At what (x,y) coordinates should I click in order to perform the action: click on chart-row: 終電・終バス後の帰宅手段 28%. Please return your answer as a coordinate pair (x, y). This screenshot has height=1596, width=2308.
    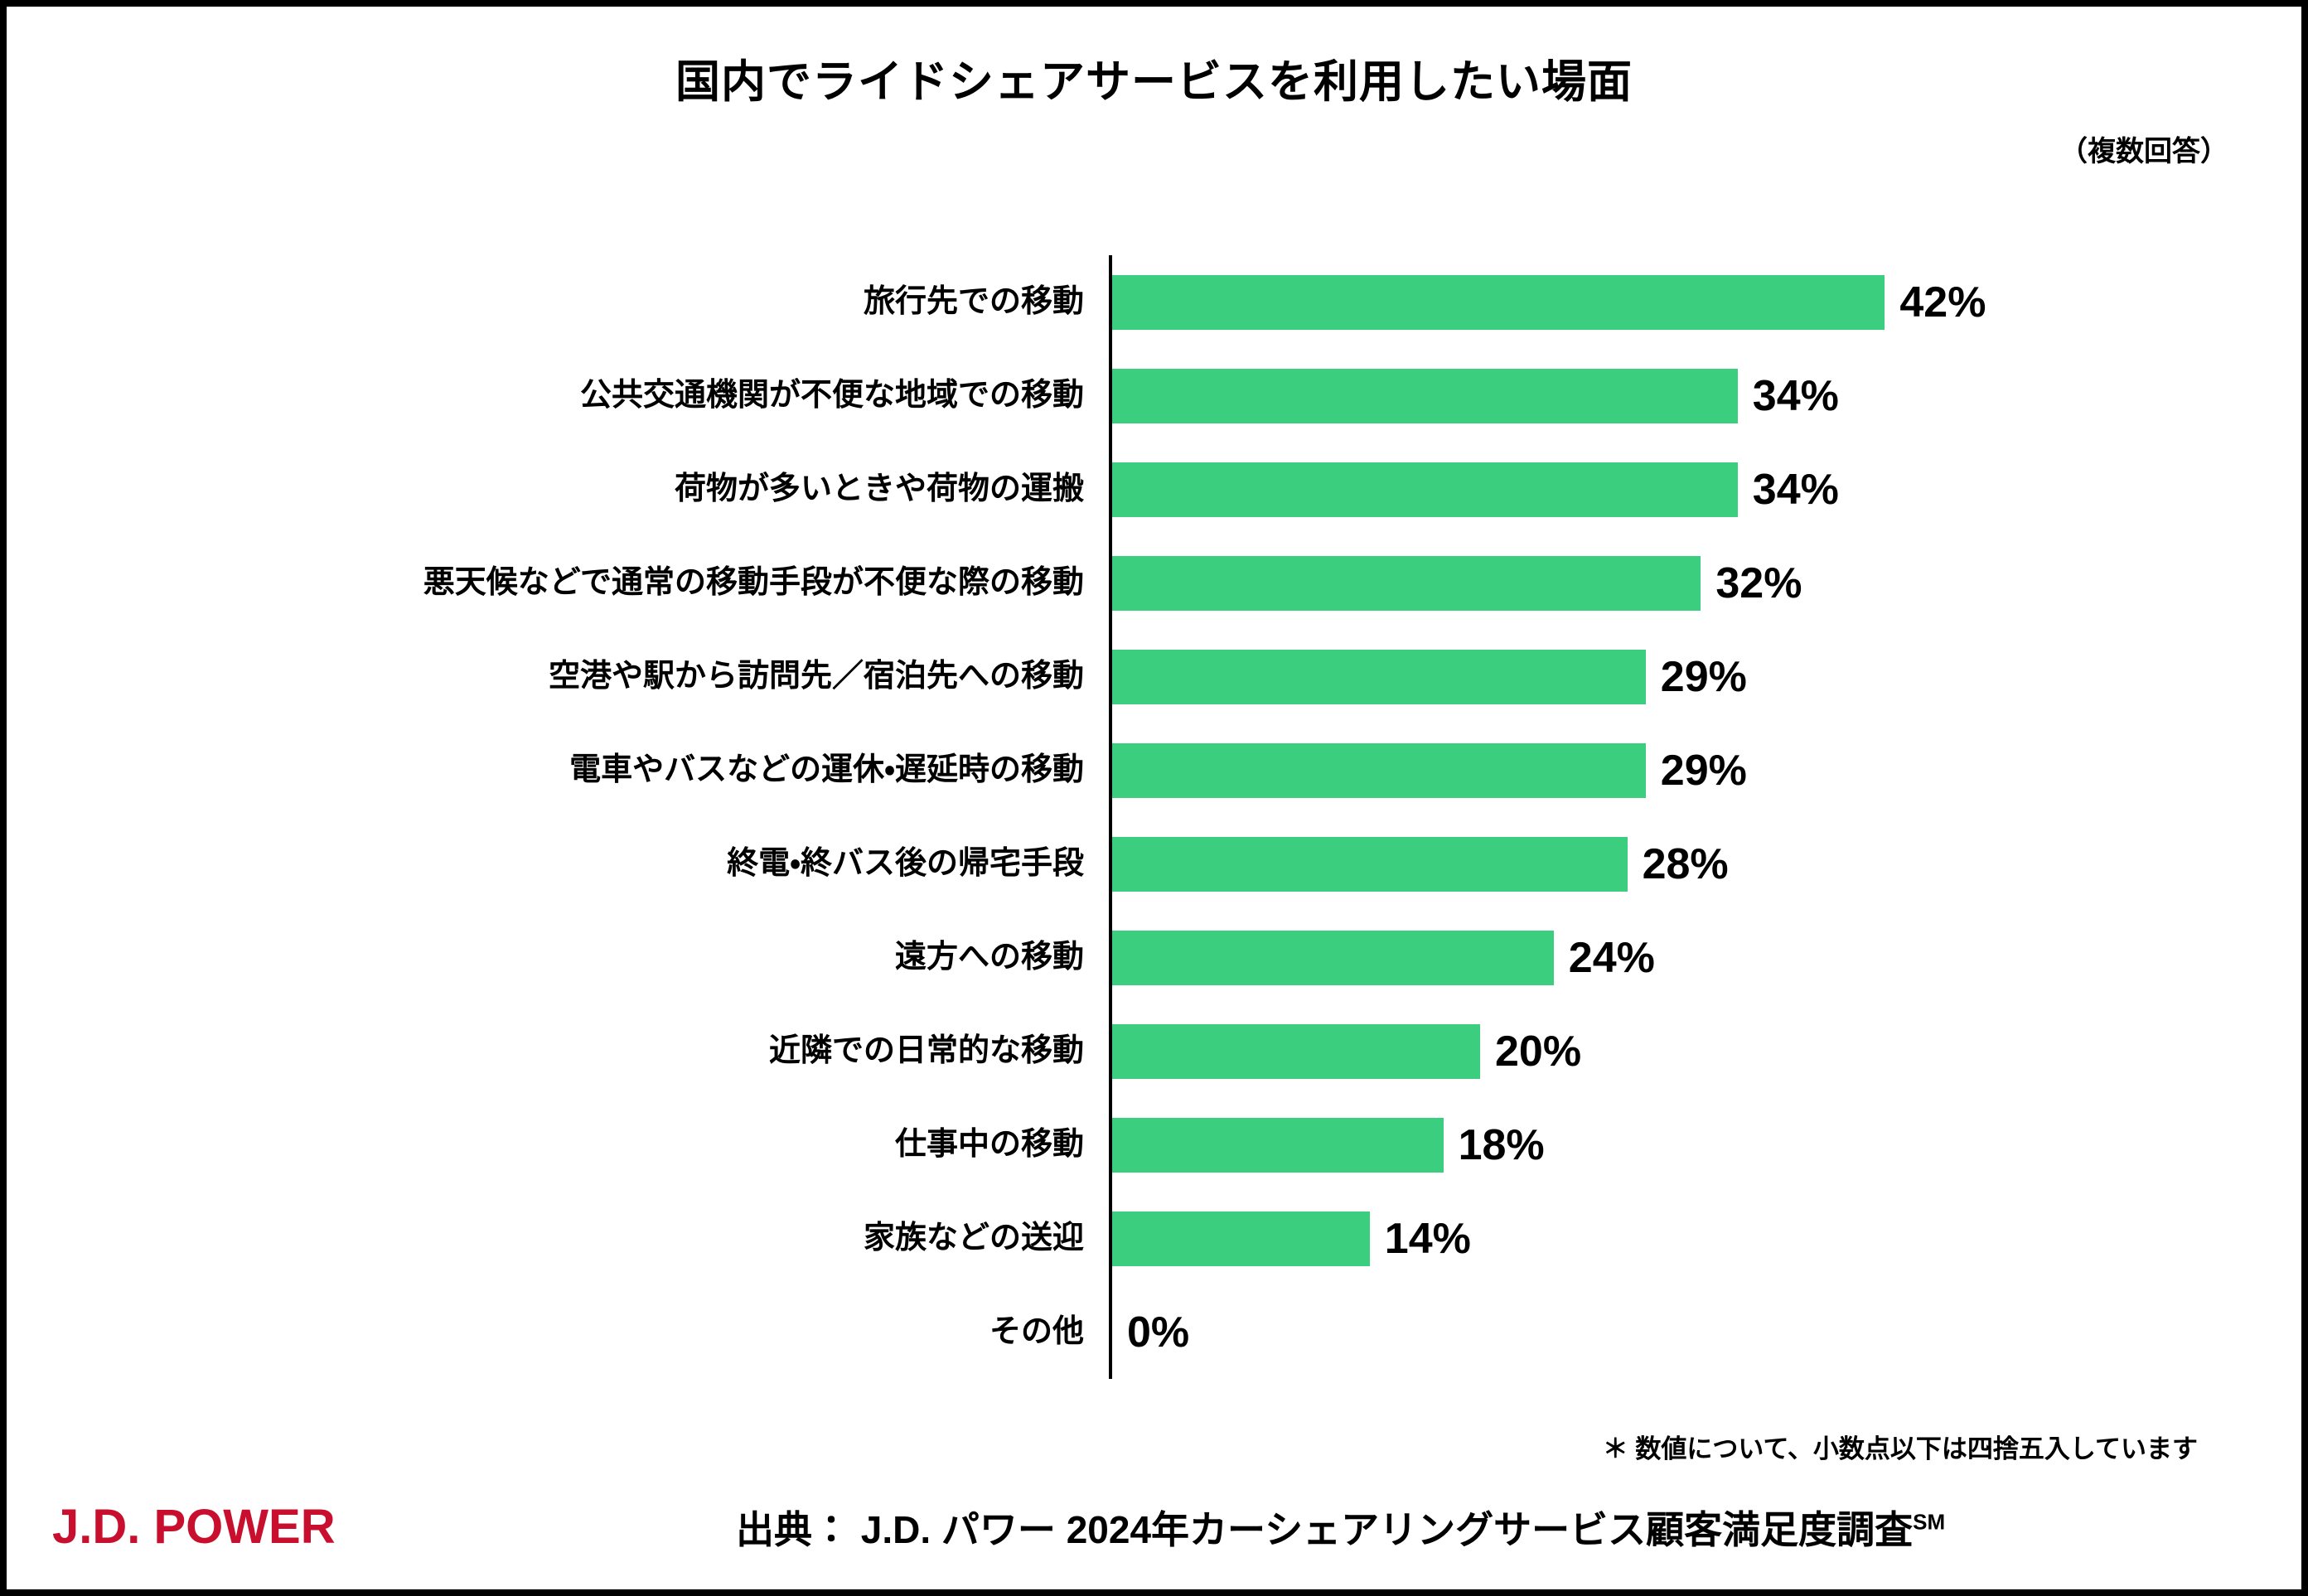
    Looking at the image, I should click on (1154, 864).